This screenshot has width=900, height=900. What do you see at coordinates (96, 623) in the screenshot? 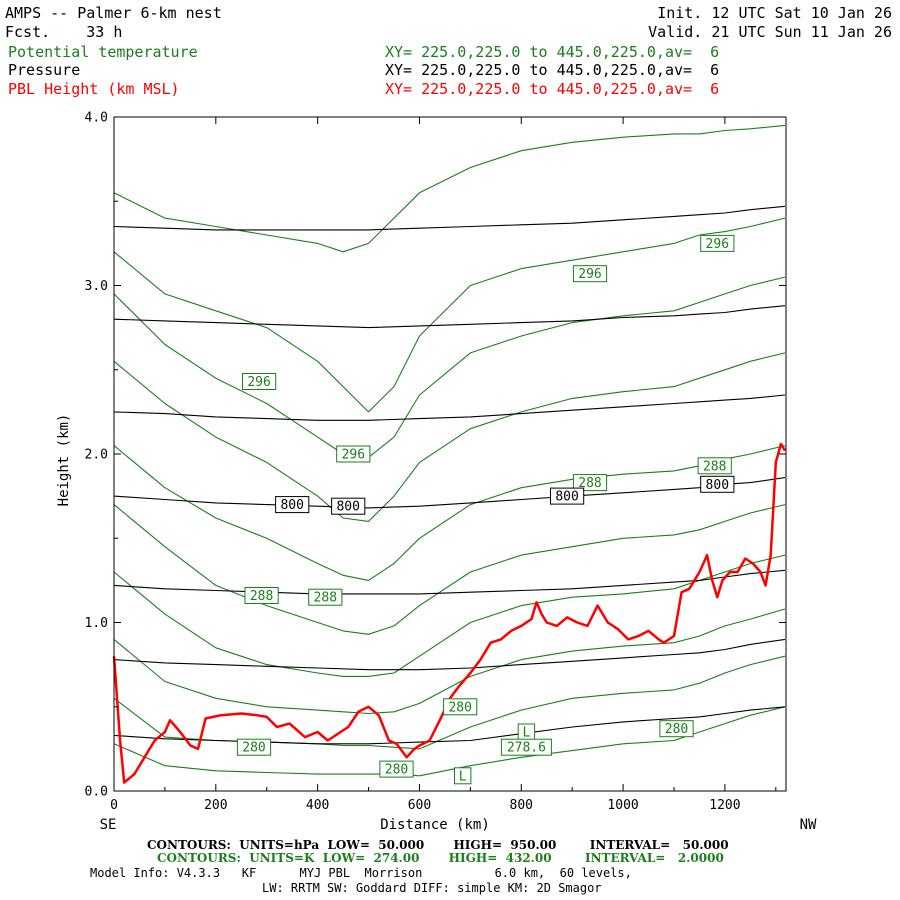
I see `y-tick-label-1: 1.0` at bounding box center [96, 623].